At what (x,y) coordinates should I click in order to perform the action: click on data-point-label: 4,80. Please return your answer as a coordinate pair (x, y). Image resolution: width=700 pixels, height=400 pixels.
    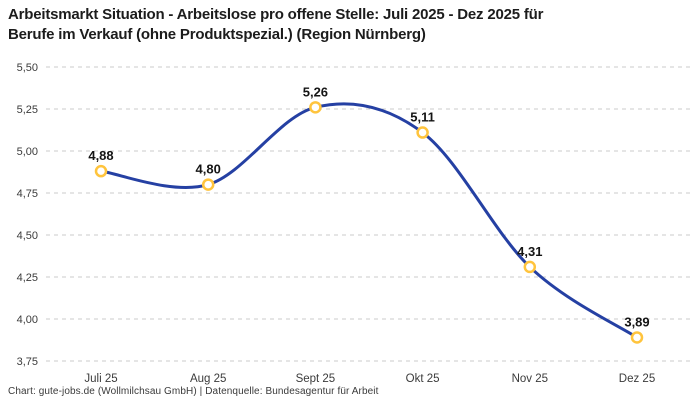
    Looking at the image, I should click on (208, 169).